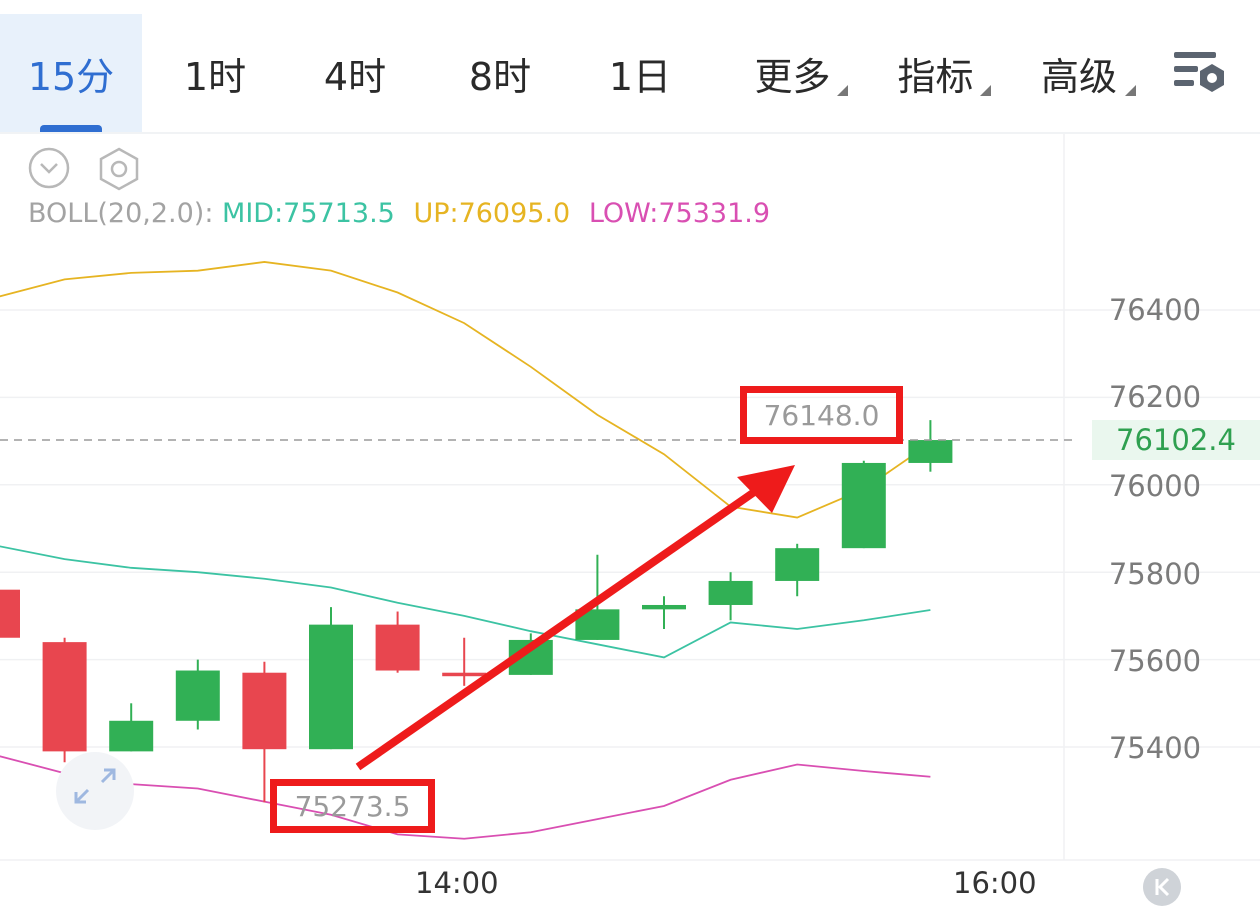 The width and height of the screenshot is (1260, 910). Describe the element at coordinates (1155, 574) in the screenshot. I see `y-tick: 75800` at that location.